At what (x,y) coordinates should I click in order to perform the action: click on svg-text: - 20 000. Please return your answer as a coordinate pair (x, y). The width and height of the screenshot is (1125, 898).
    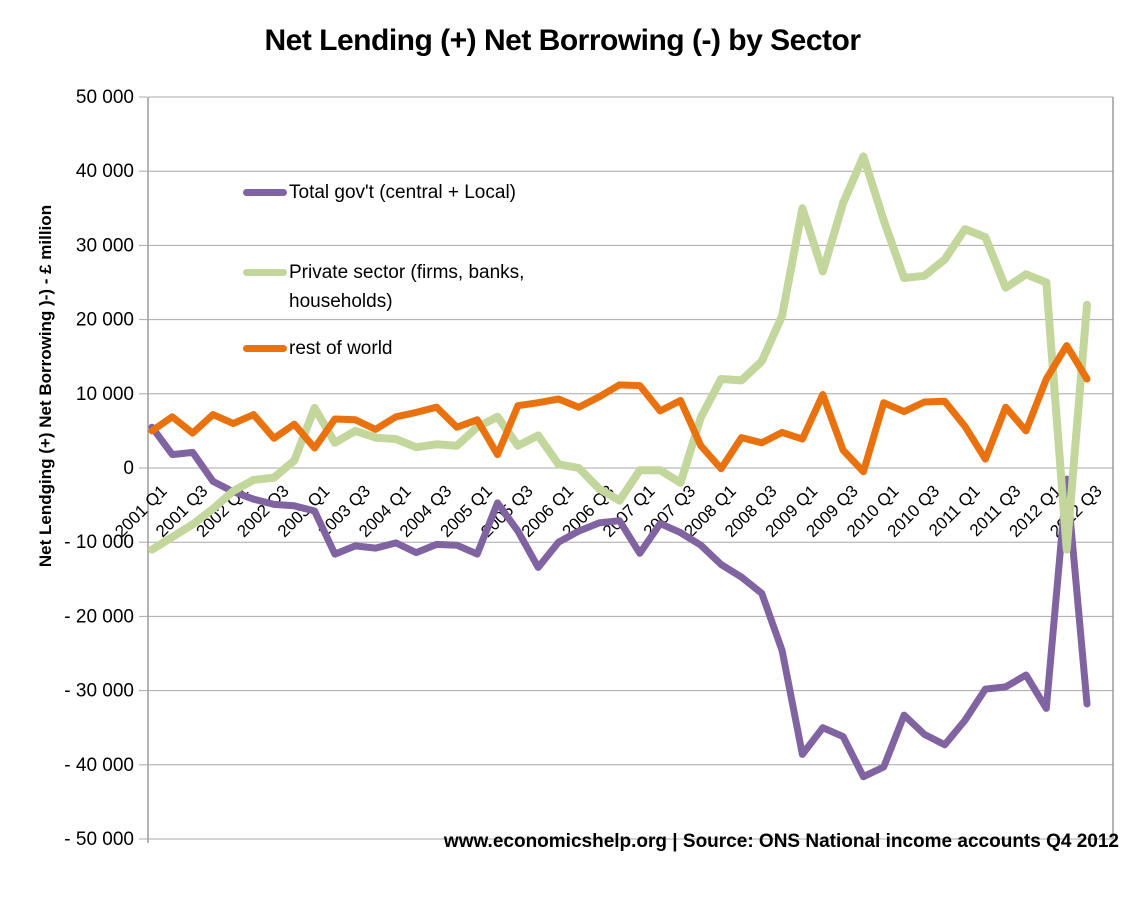
    Looking at the image, I should click on (99, 616).